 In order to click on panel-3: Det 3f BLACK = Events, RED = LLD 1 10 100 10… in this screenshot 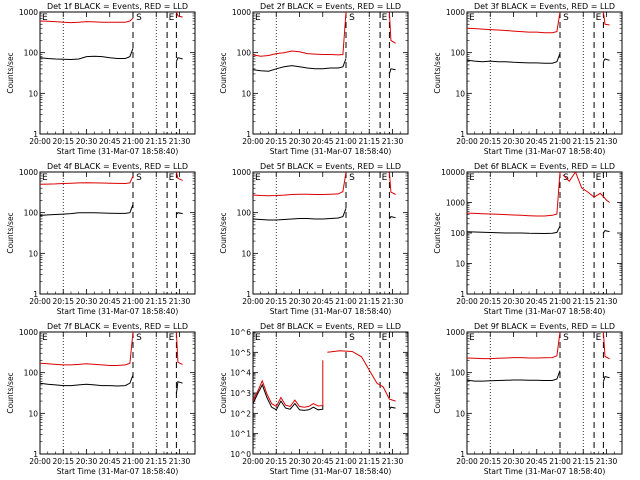, I will do `click(528, 79)`.